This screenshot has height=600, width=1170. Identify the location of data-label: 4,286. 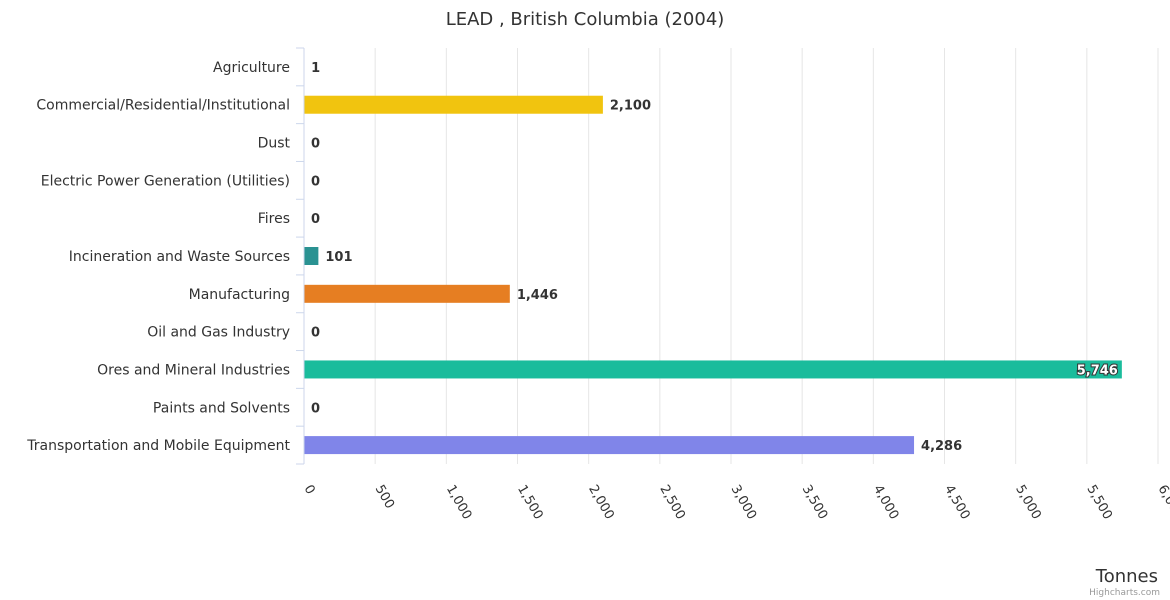
(941, 446).